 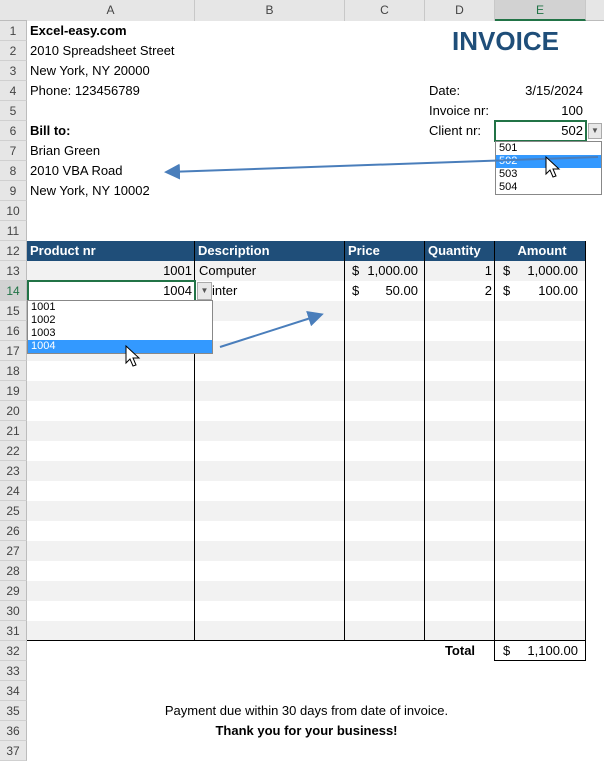 I want to click on table-header: Price, so click(x=364, y=250).